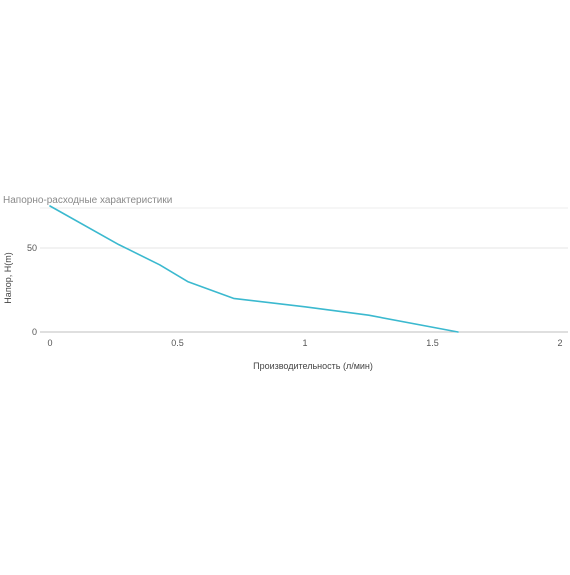 The width and height of the screenshot is (570, 575). Describe the element at coordinates (8, 277) in the screenshot. I see `y-axis-label: Напор, H(m)` at that location.